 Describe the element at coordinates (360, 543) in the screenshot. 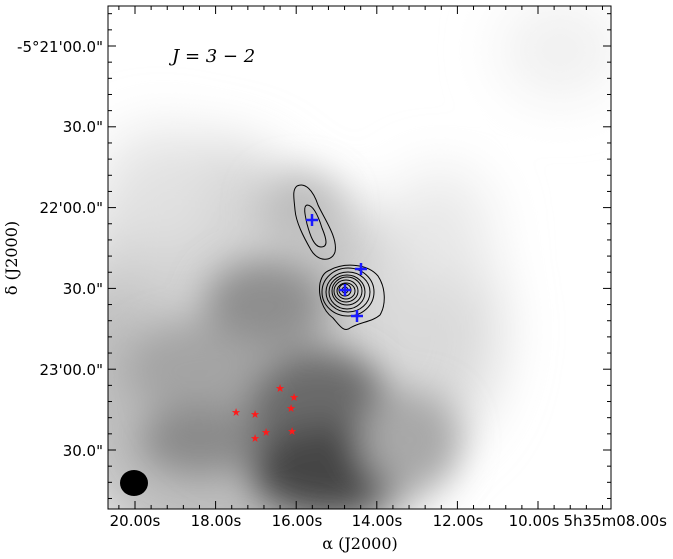

I see `x-axis-label: α (J2000)` at that location.